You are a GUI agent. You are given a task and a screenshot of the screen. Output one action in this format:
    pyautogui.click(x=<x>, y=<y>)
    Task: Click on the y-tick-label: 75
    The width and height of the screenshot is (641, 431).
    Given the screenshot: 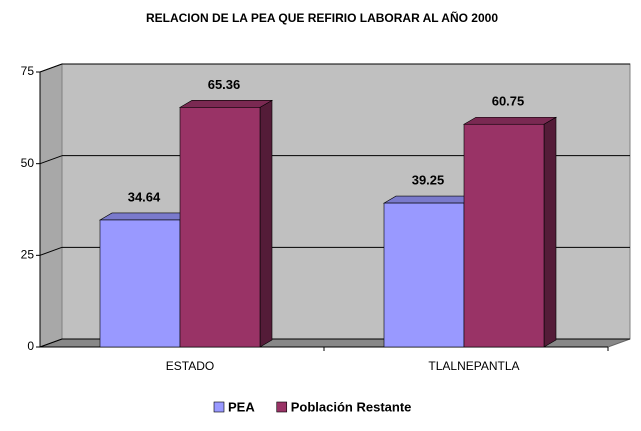 What is the action you would take?
    pyautogui.click(x=28, y=71)
    